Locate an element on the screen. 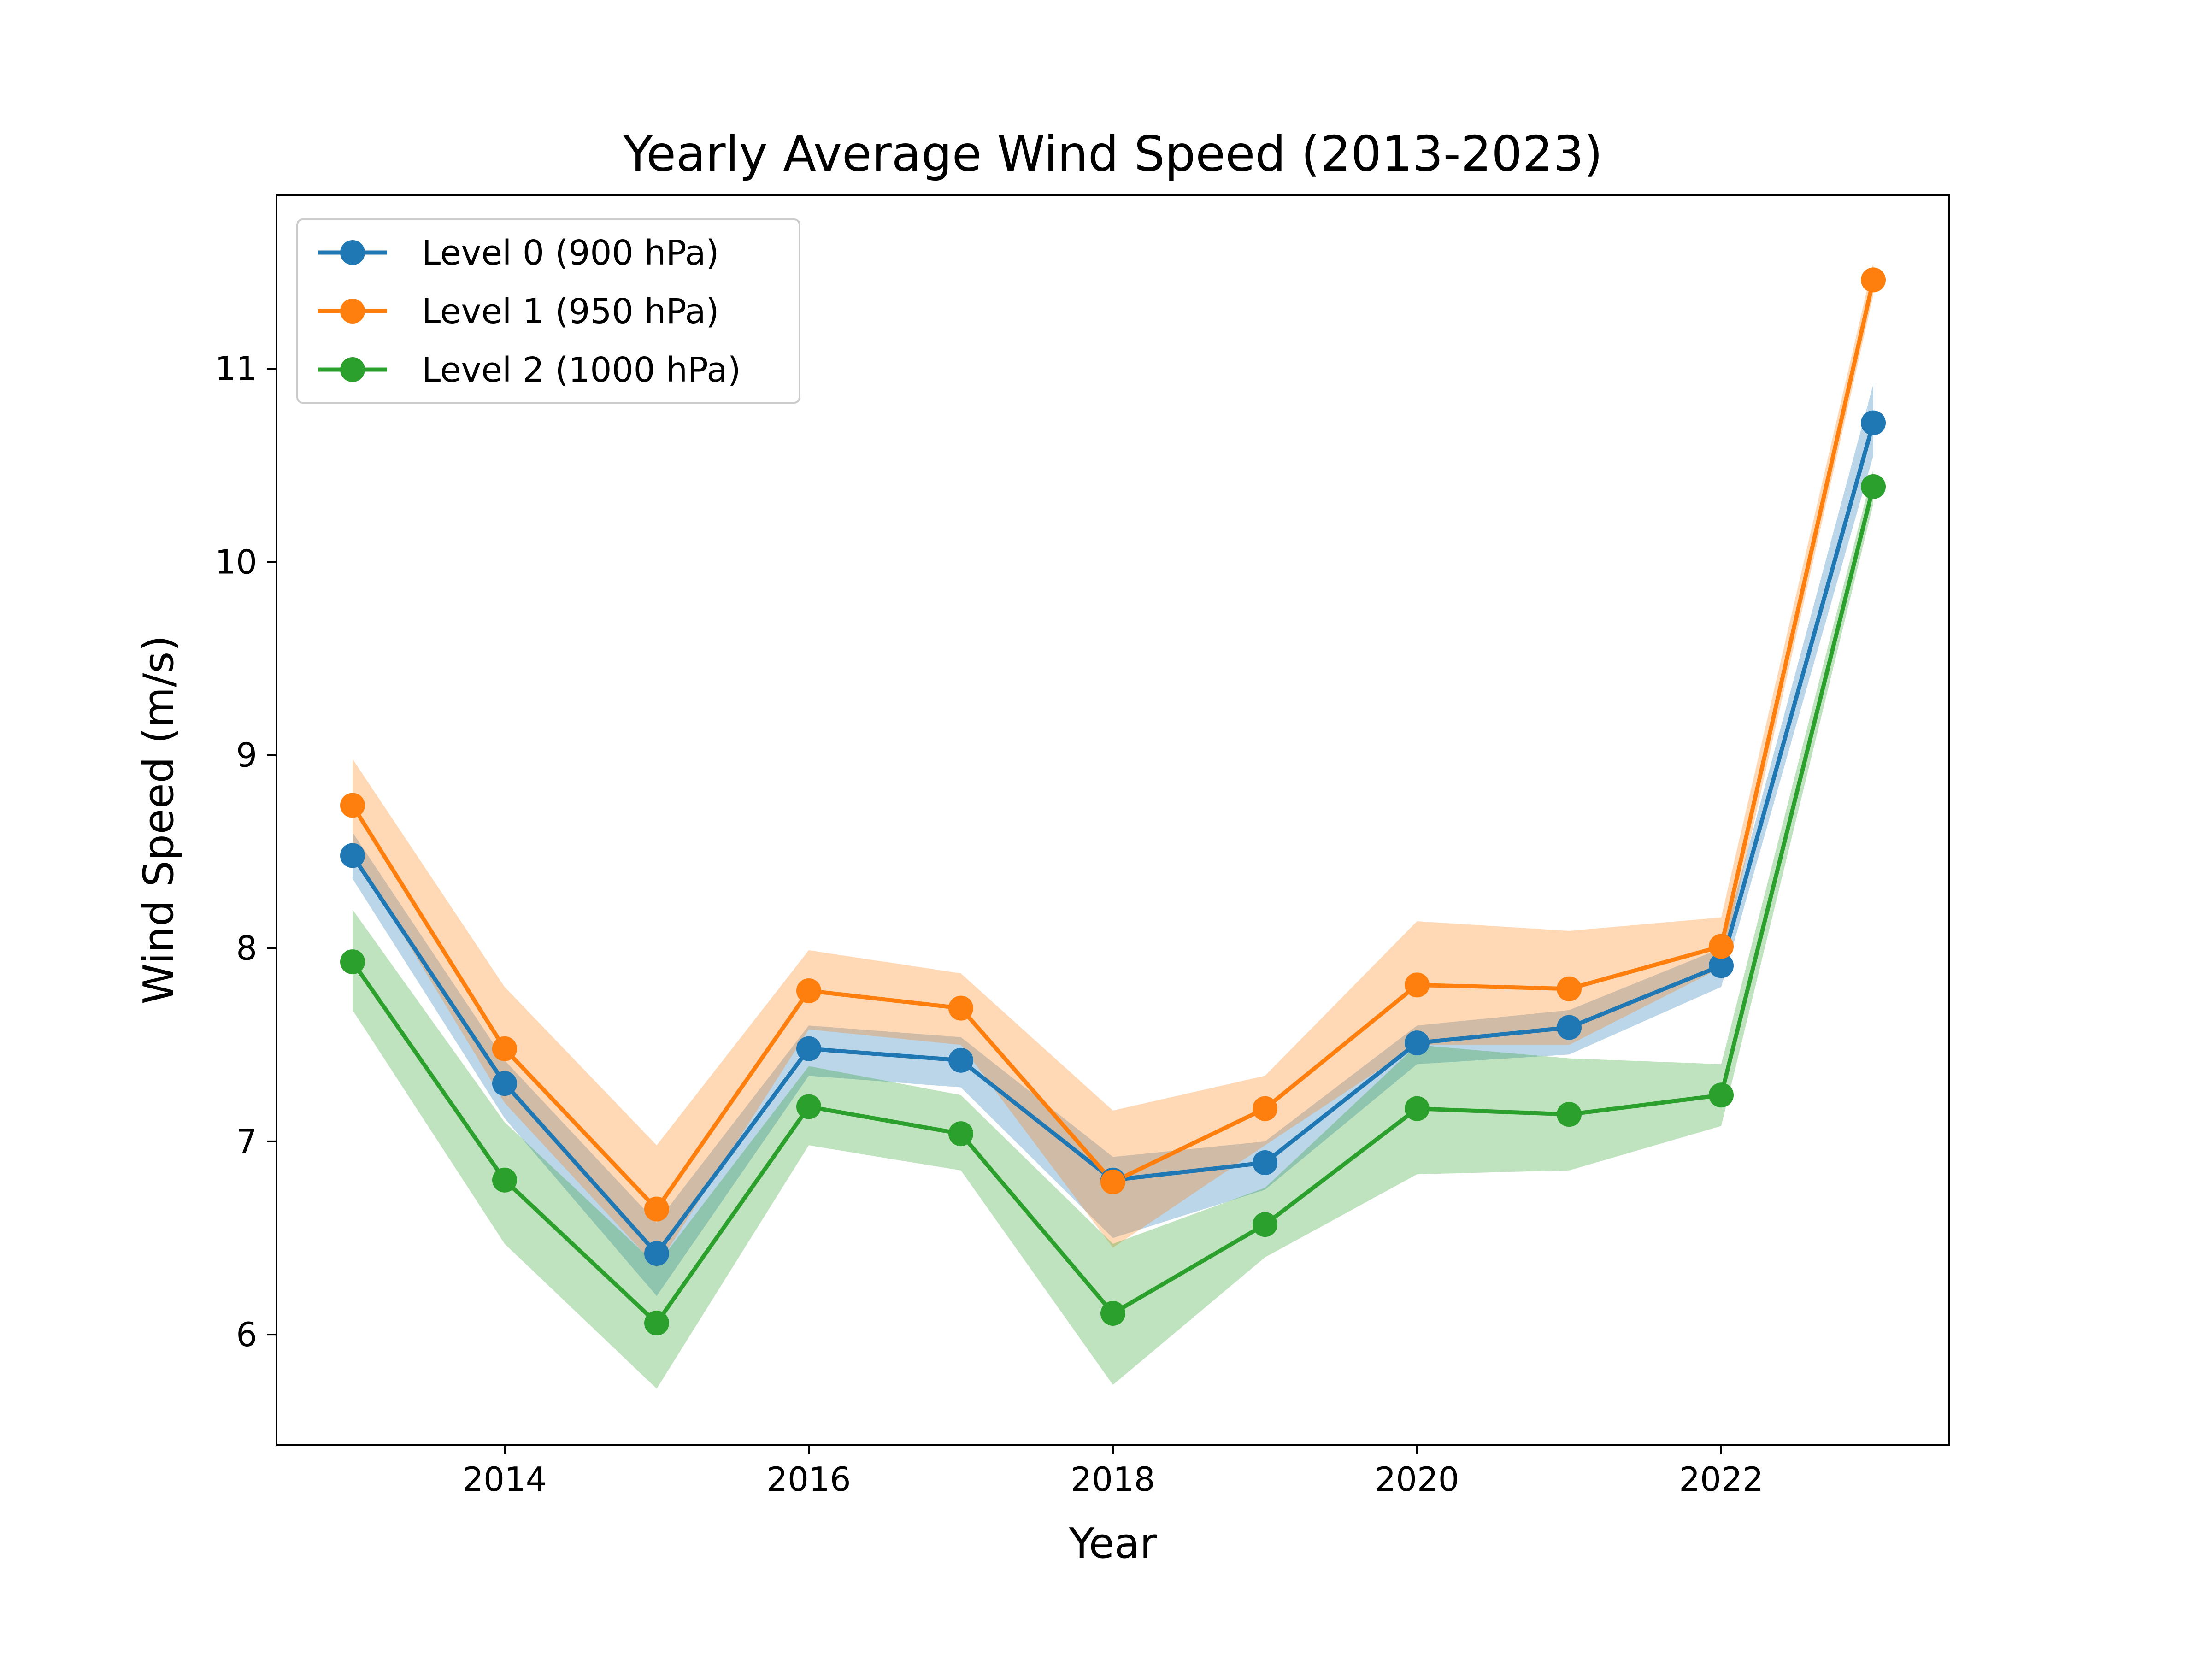 Image resolution: width=2212 pixels, height=1659 pixels. y-tick-label: 9 is located at coordinates (246, 755).